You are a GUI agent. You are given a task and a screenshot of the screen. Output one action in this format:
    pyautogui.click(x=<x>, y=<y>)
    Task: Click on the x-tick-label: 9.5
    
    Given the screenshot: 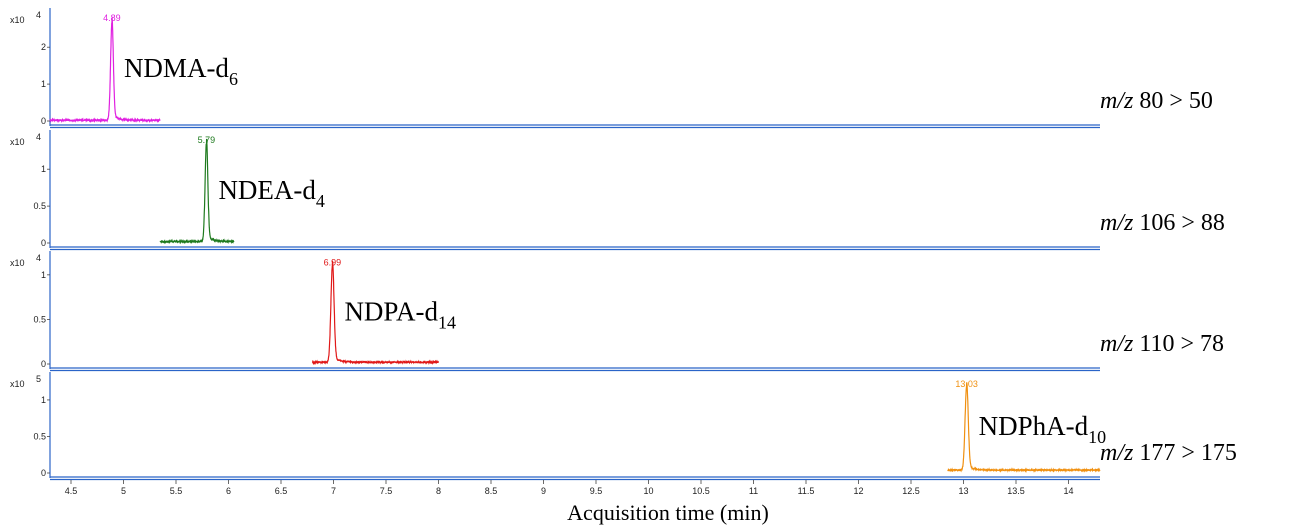 What is the action you would take?
    pyautogui.click(x=596, y=491)
    